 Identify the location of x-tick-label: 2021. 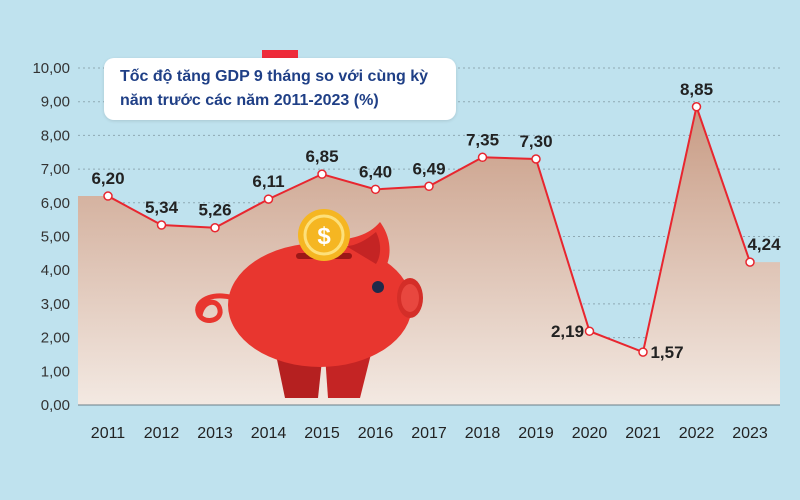
(643, 433).